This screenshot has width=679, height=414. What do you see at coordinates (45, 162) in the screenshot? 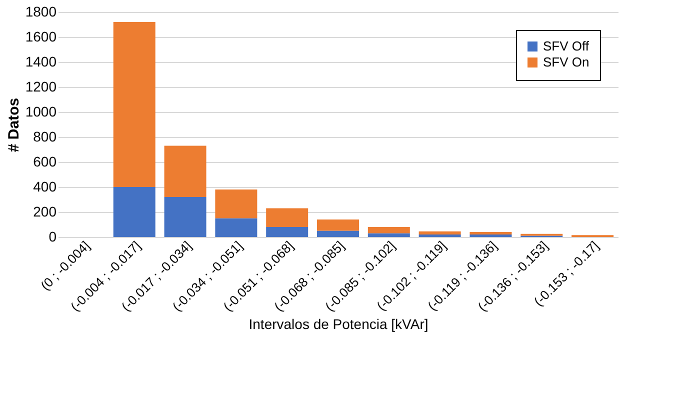
I see `y-tick-label: 600` at bounding box center [45, 162].